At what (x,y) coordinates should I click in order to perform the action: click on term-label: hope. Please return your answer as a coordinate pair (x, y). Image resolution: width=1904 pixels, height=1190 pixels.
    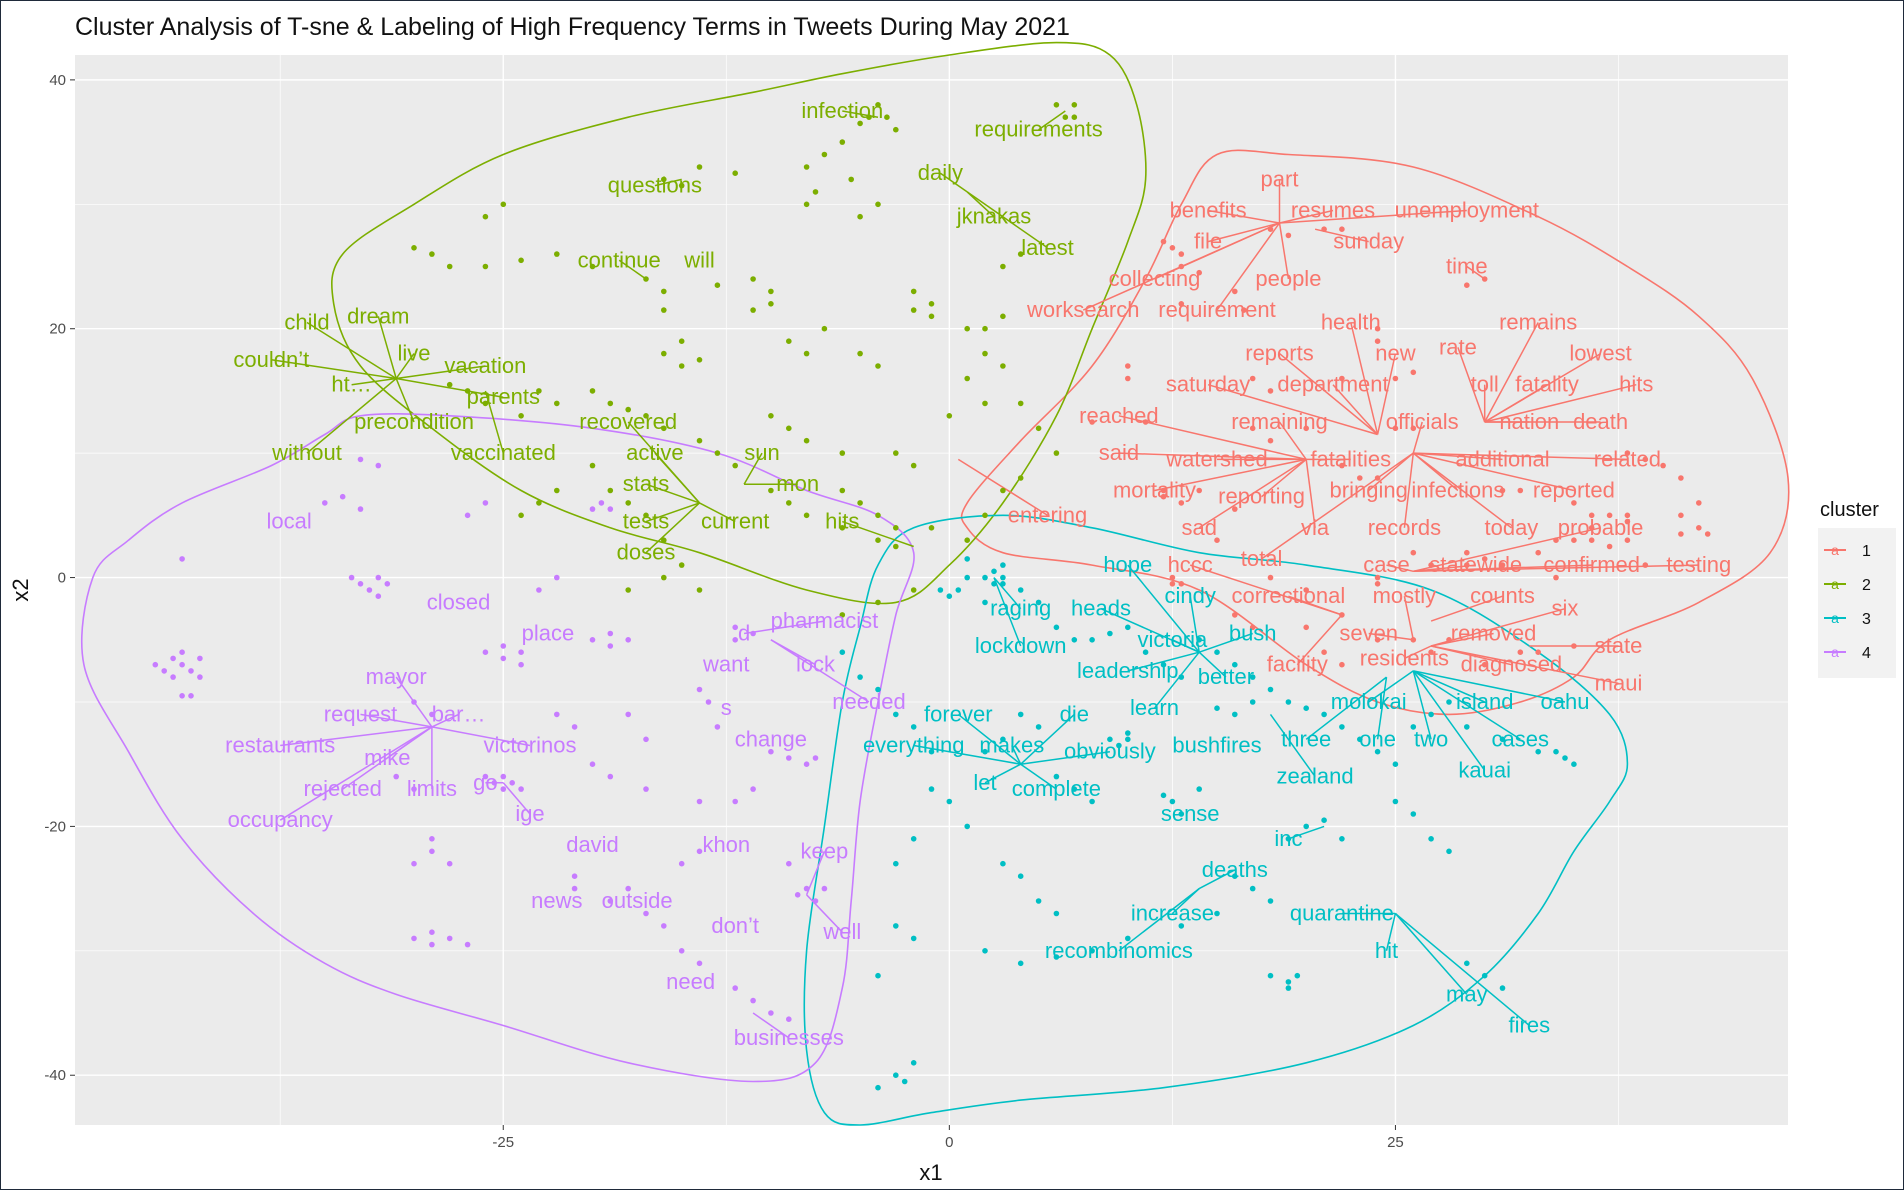
    Looking at the image, I should click on (1127, 564).